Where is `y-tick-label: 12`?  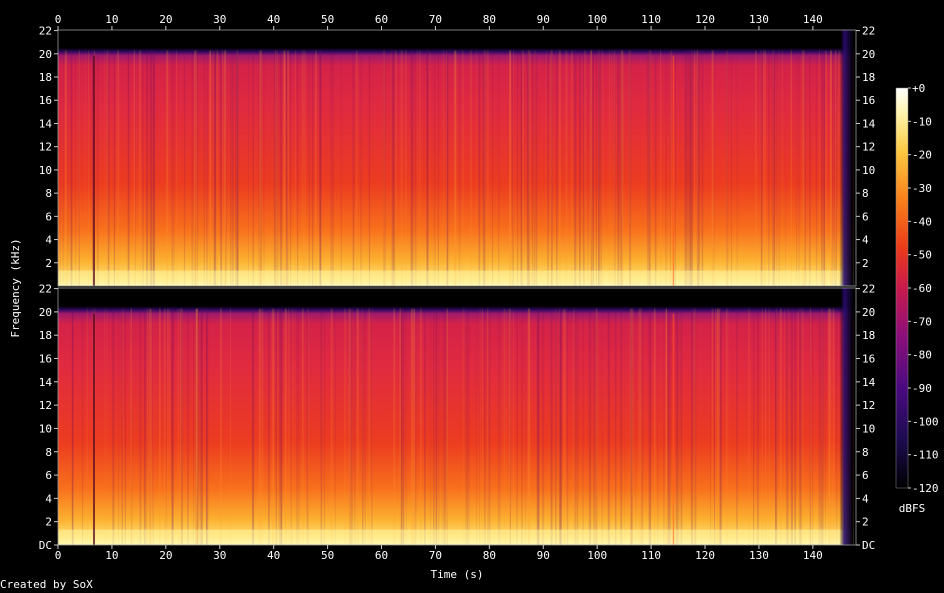
y-tick-label: 12 is located at coordinates (868, 147).